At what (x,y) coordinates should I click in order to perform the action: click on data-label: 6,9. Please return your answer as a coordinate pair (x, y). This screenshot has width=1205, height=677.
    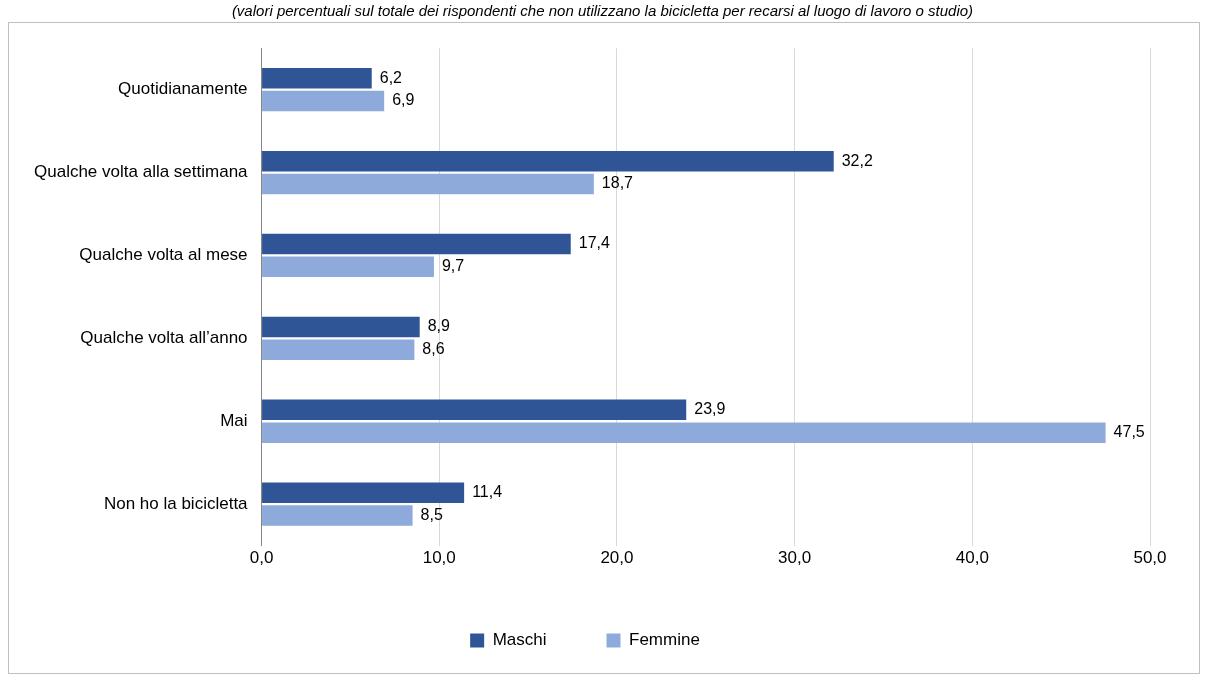
    Looking at the image, I should click on (403, 100).